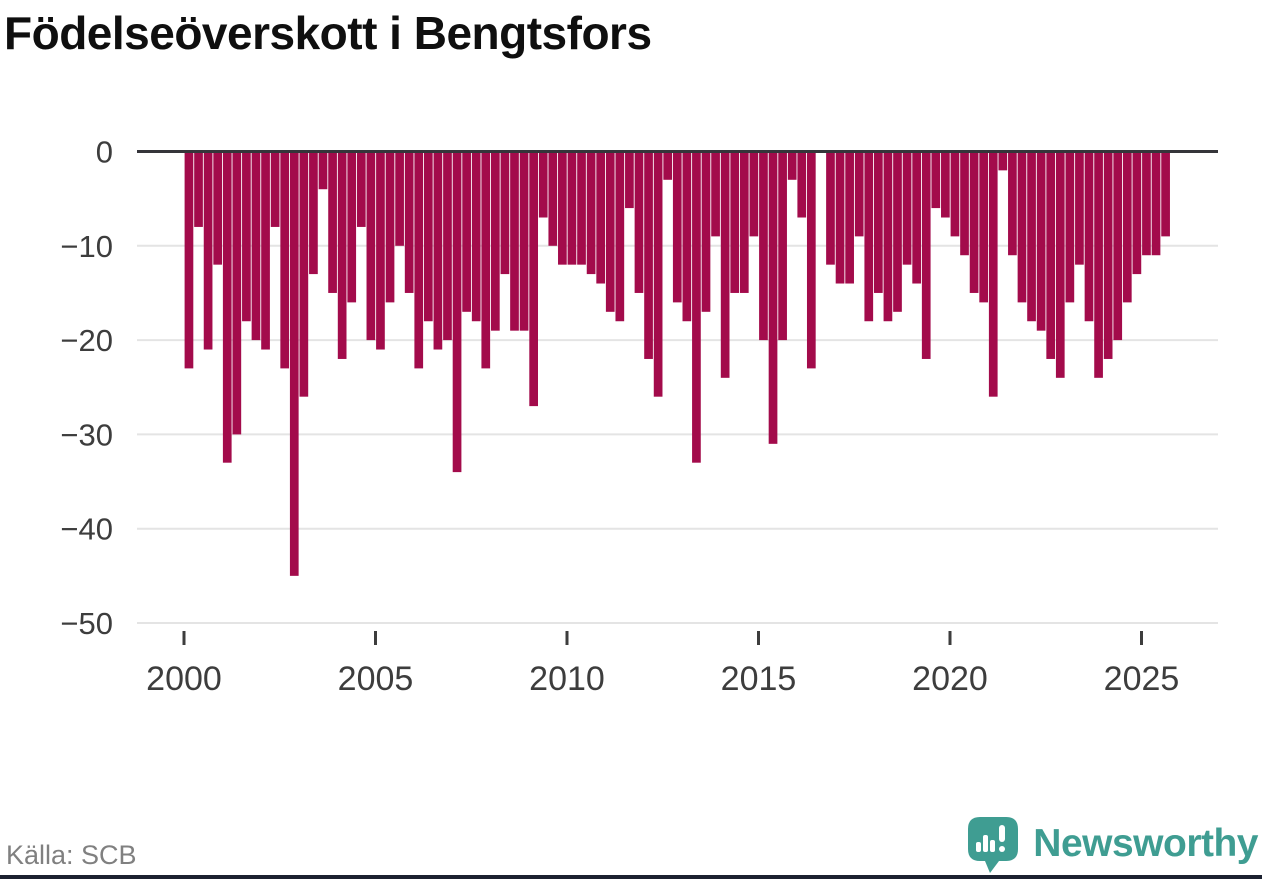 This screenshot has height=879, width=1262. Describe the element at coordinates (696, 307) in the screenshot. I see `bar-2013-q2` at that location.